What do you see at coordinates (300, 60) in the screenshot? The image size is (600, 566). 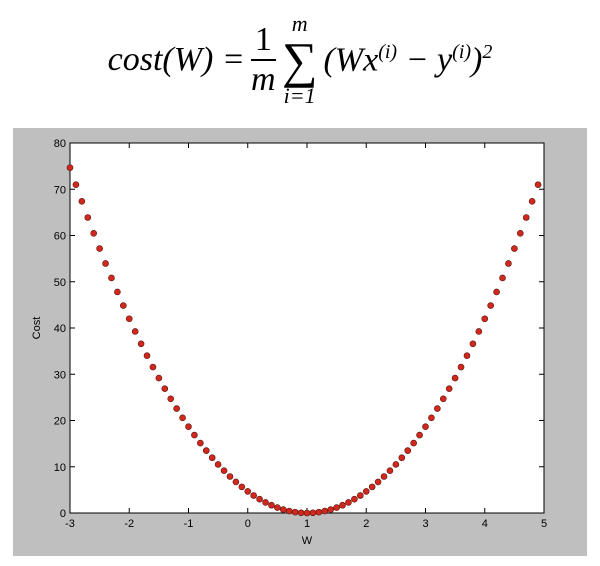 I see `summation: m ∑ i=1` at bounding box center [300, 60].